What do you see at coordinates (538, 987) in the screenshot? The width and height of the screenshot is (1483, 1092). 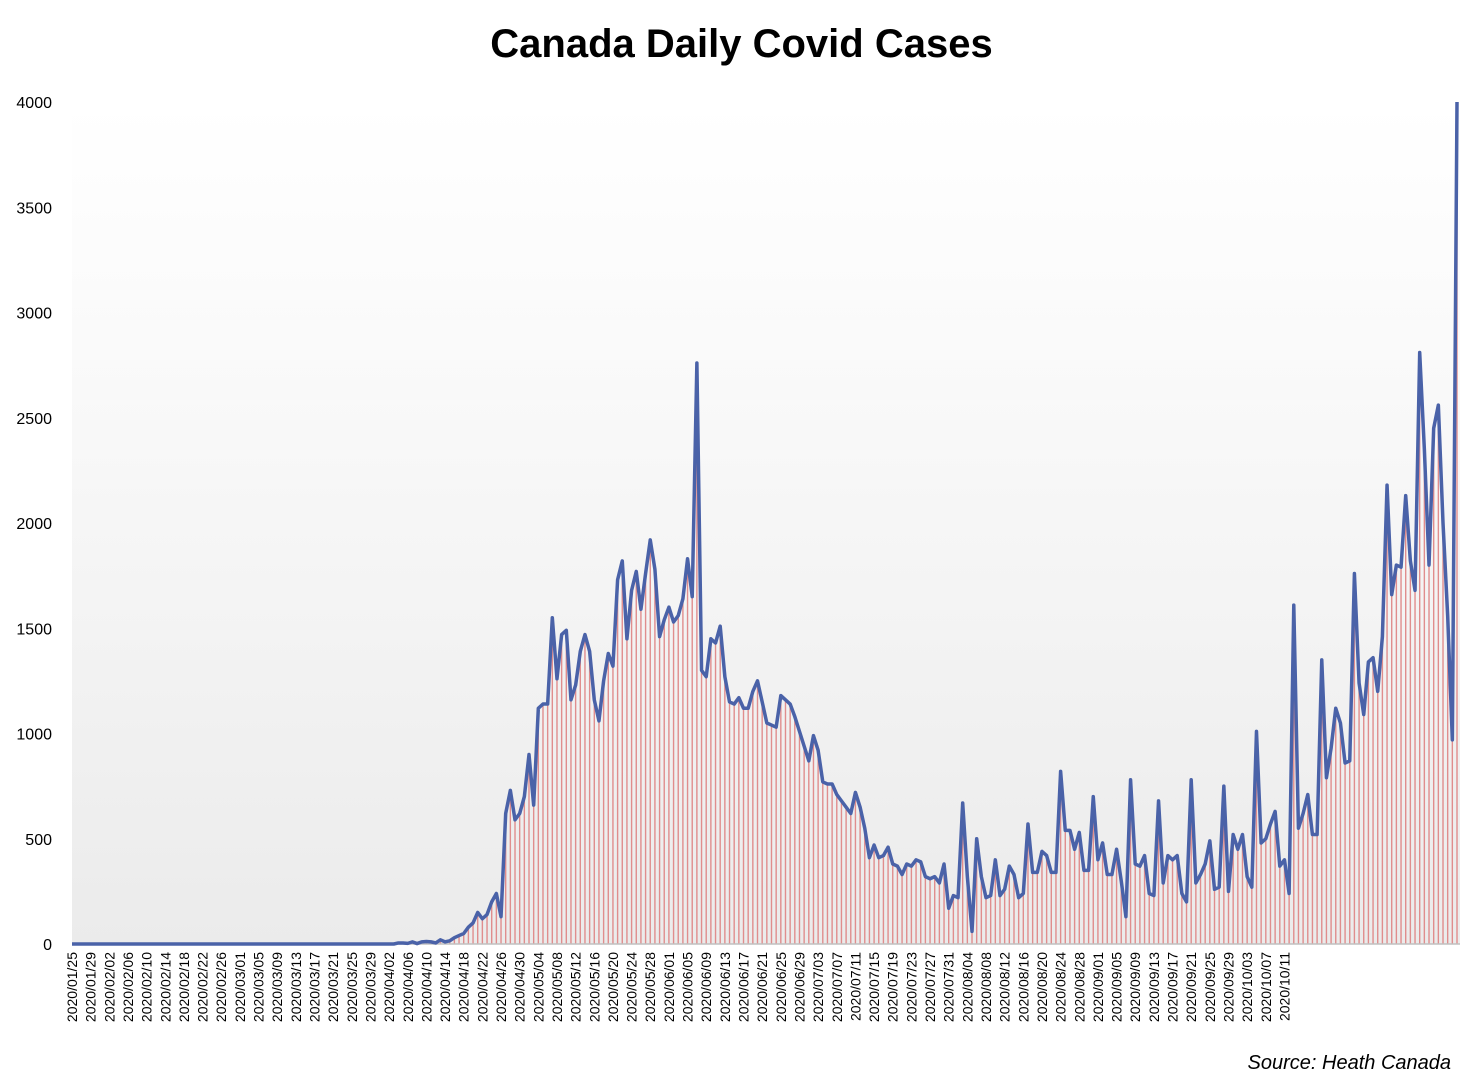 I see `x-tick-label: 2020/05/04` at bounding box center [538, 987].